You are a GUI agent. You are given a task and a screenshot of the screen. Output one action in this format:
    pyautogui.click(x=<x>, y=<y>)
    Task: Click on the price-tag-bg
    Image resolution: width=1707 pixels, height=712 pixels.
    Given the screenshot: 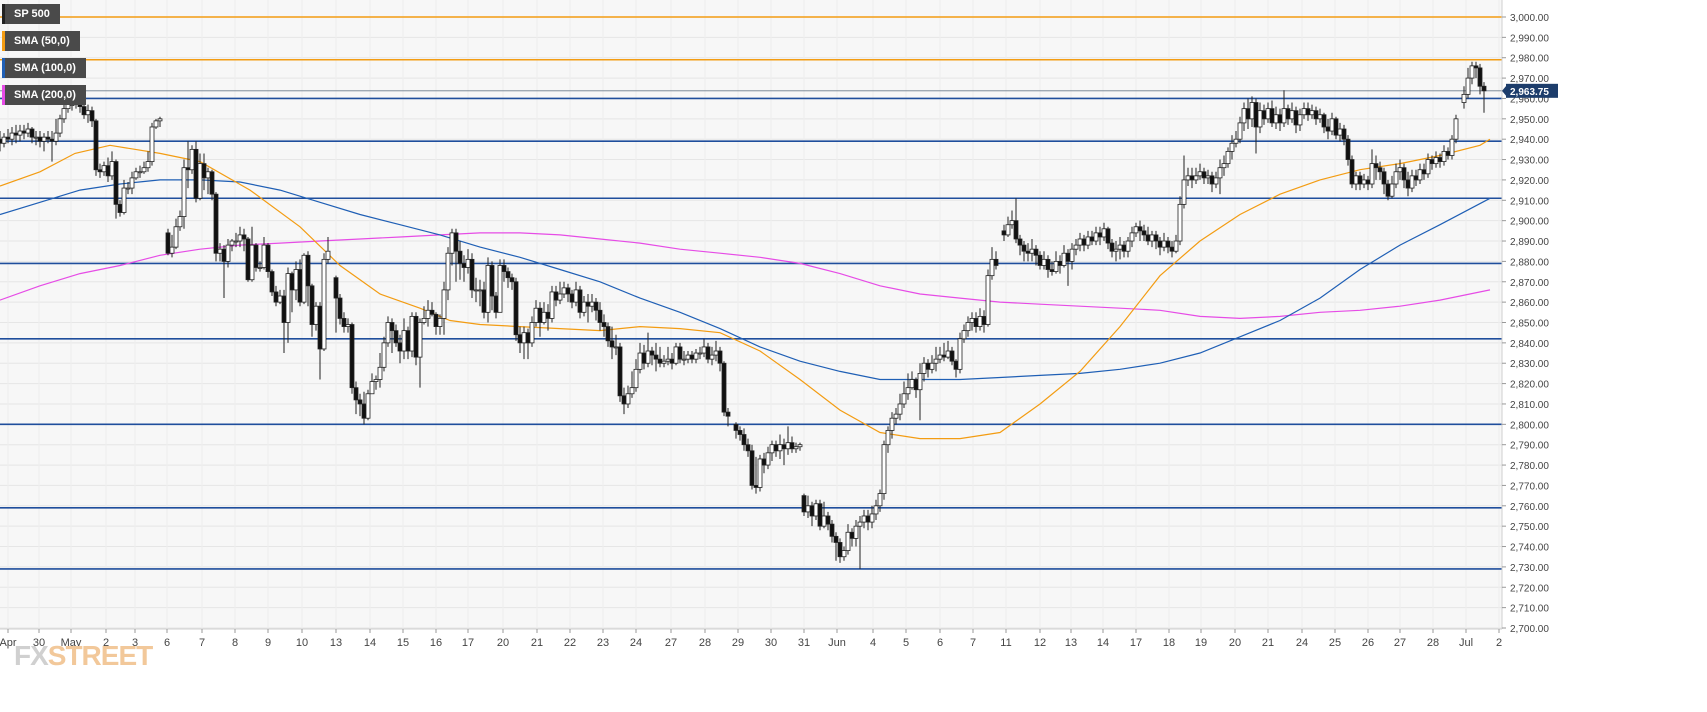 What is the action you would take?
    pyautogui.click(x=1532, y=90)
    